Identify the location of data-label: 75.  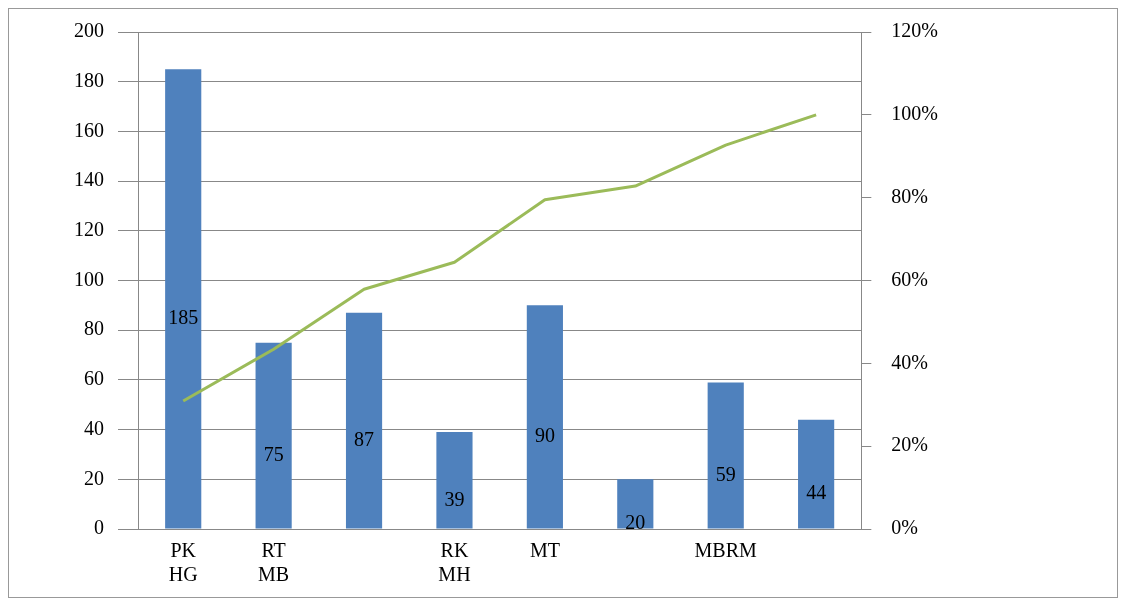
(273, 453).